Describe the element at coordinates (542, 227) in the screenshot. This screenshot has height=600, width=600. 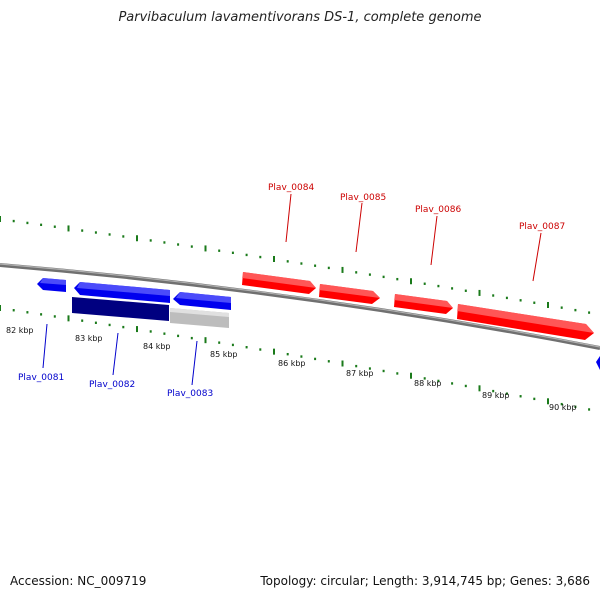
I see `label-plav-0087: Plav_0087` at that location.